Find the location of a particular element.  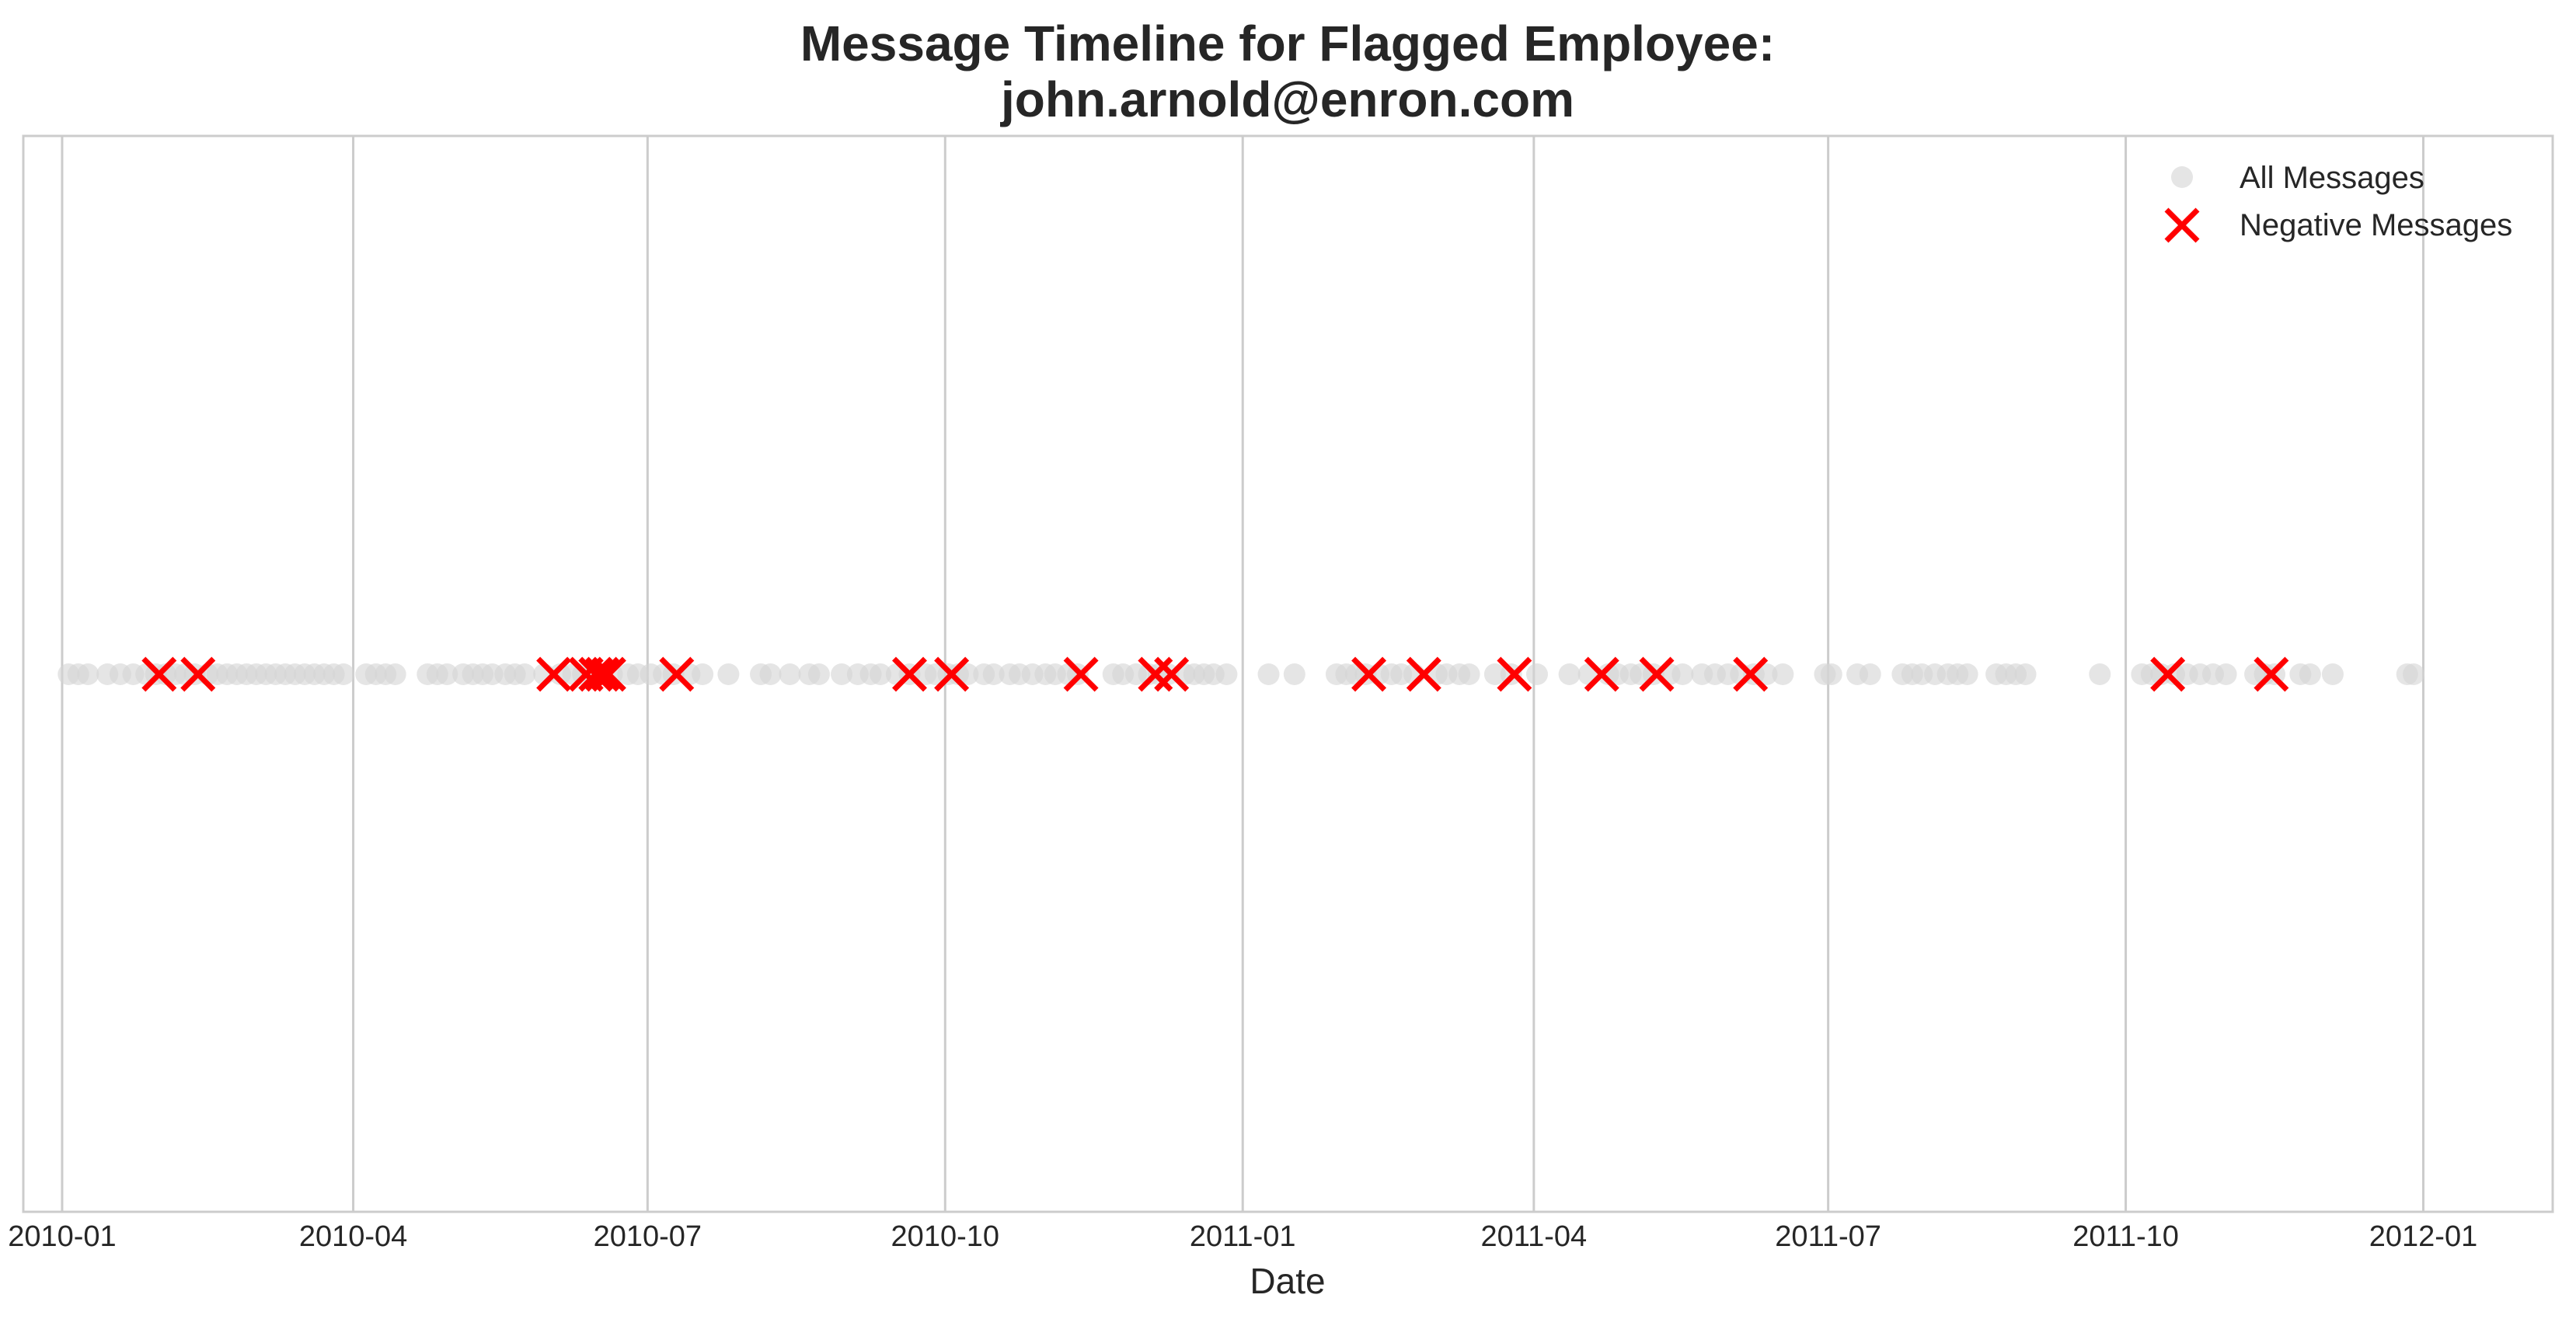

x-tick-label: 2011-01 is located at coordinates (1243, 1236).